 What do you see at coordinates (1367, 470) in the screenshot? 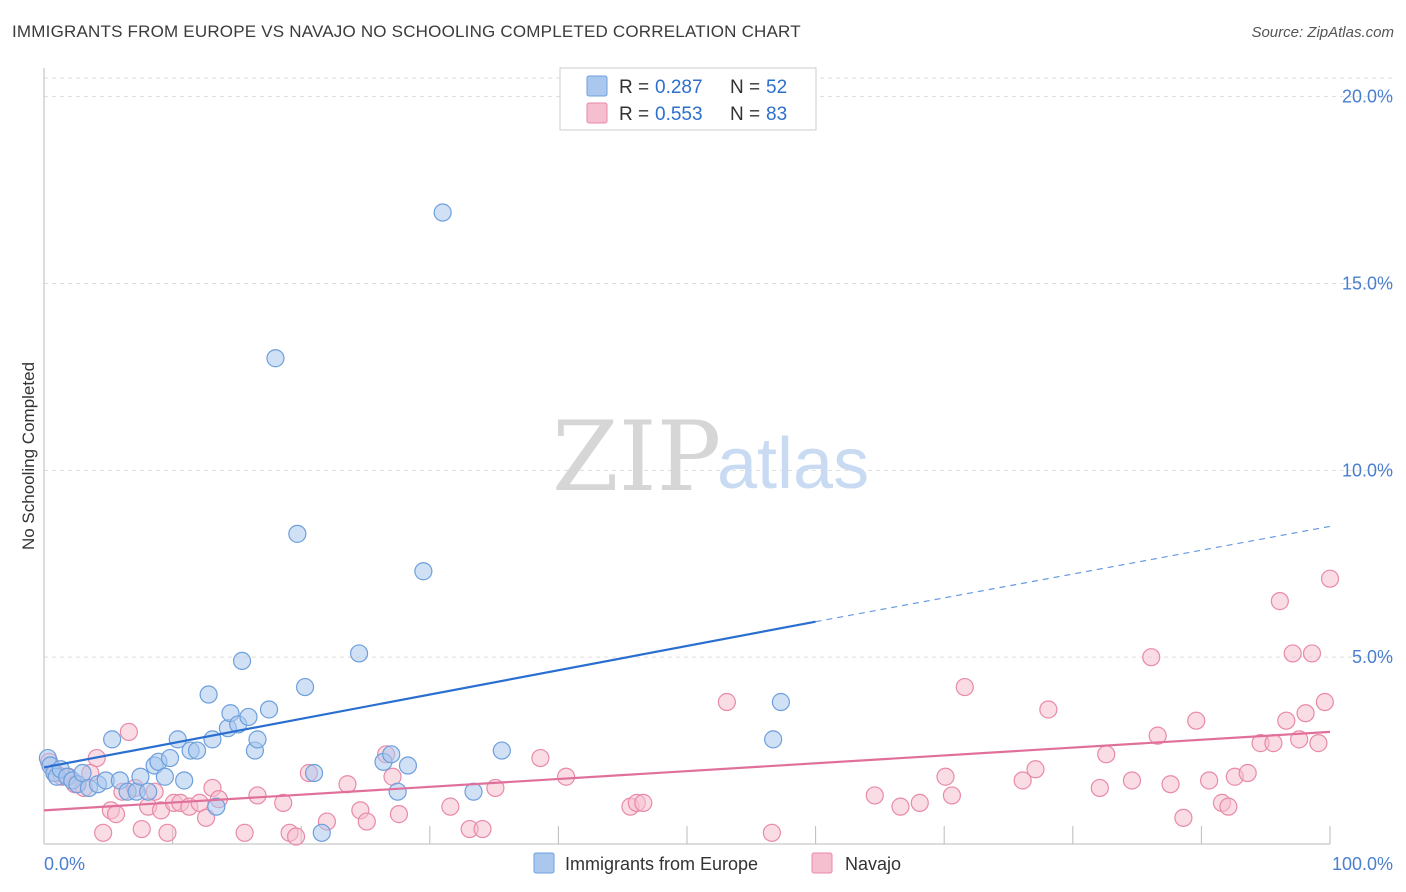
I see `y-tick-label-10: 10.0%` at bounding box center [1367, 470].